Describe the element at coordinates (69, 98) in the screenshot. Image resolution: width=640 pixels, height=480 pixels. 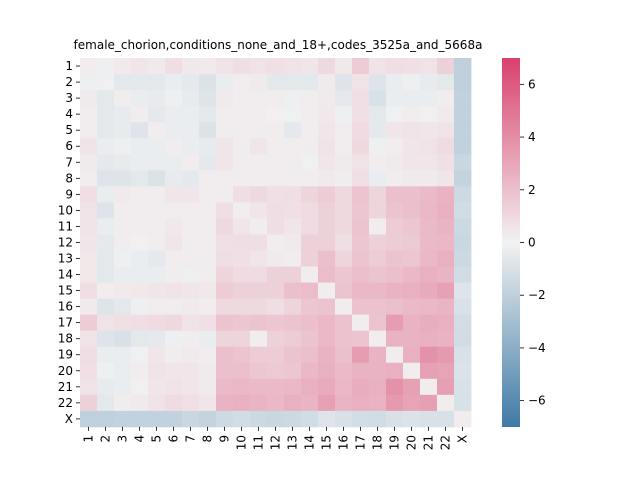
I see `y-tick-label: 3` at that location.